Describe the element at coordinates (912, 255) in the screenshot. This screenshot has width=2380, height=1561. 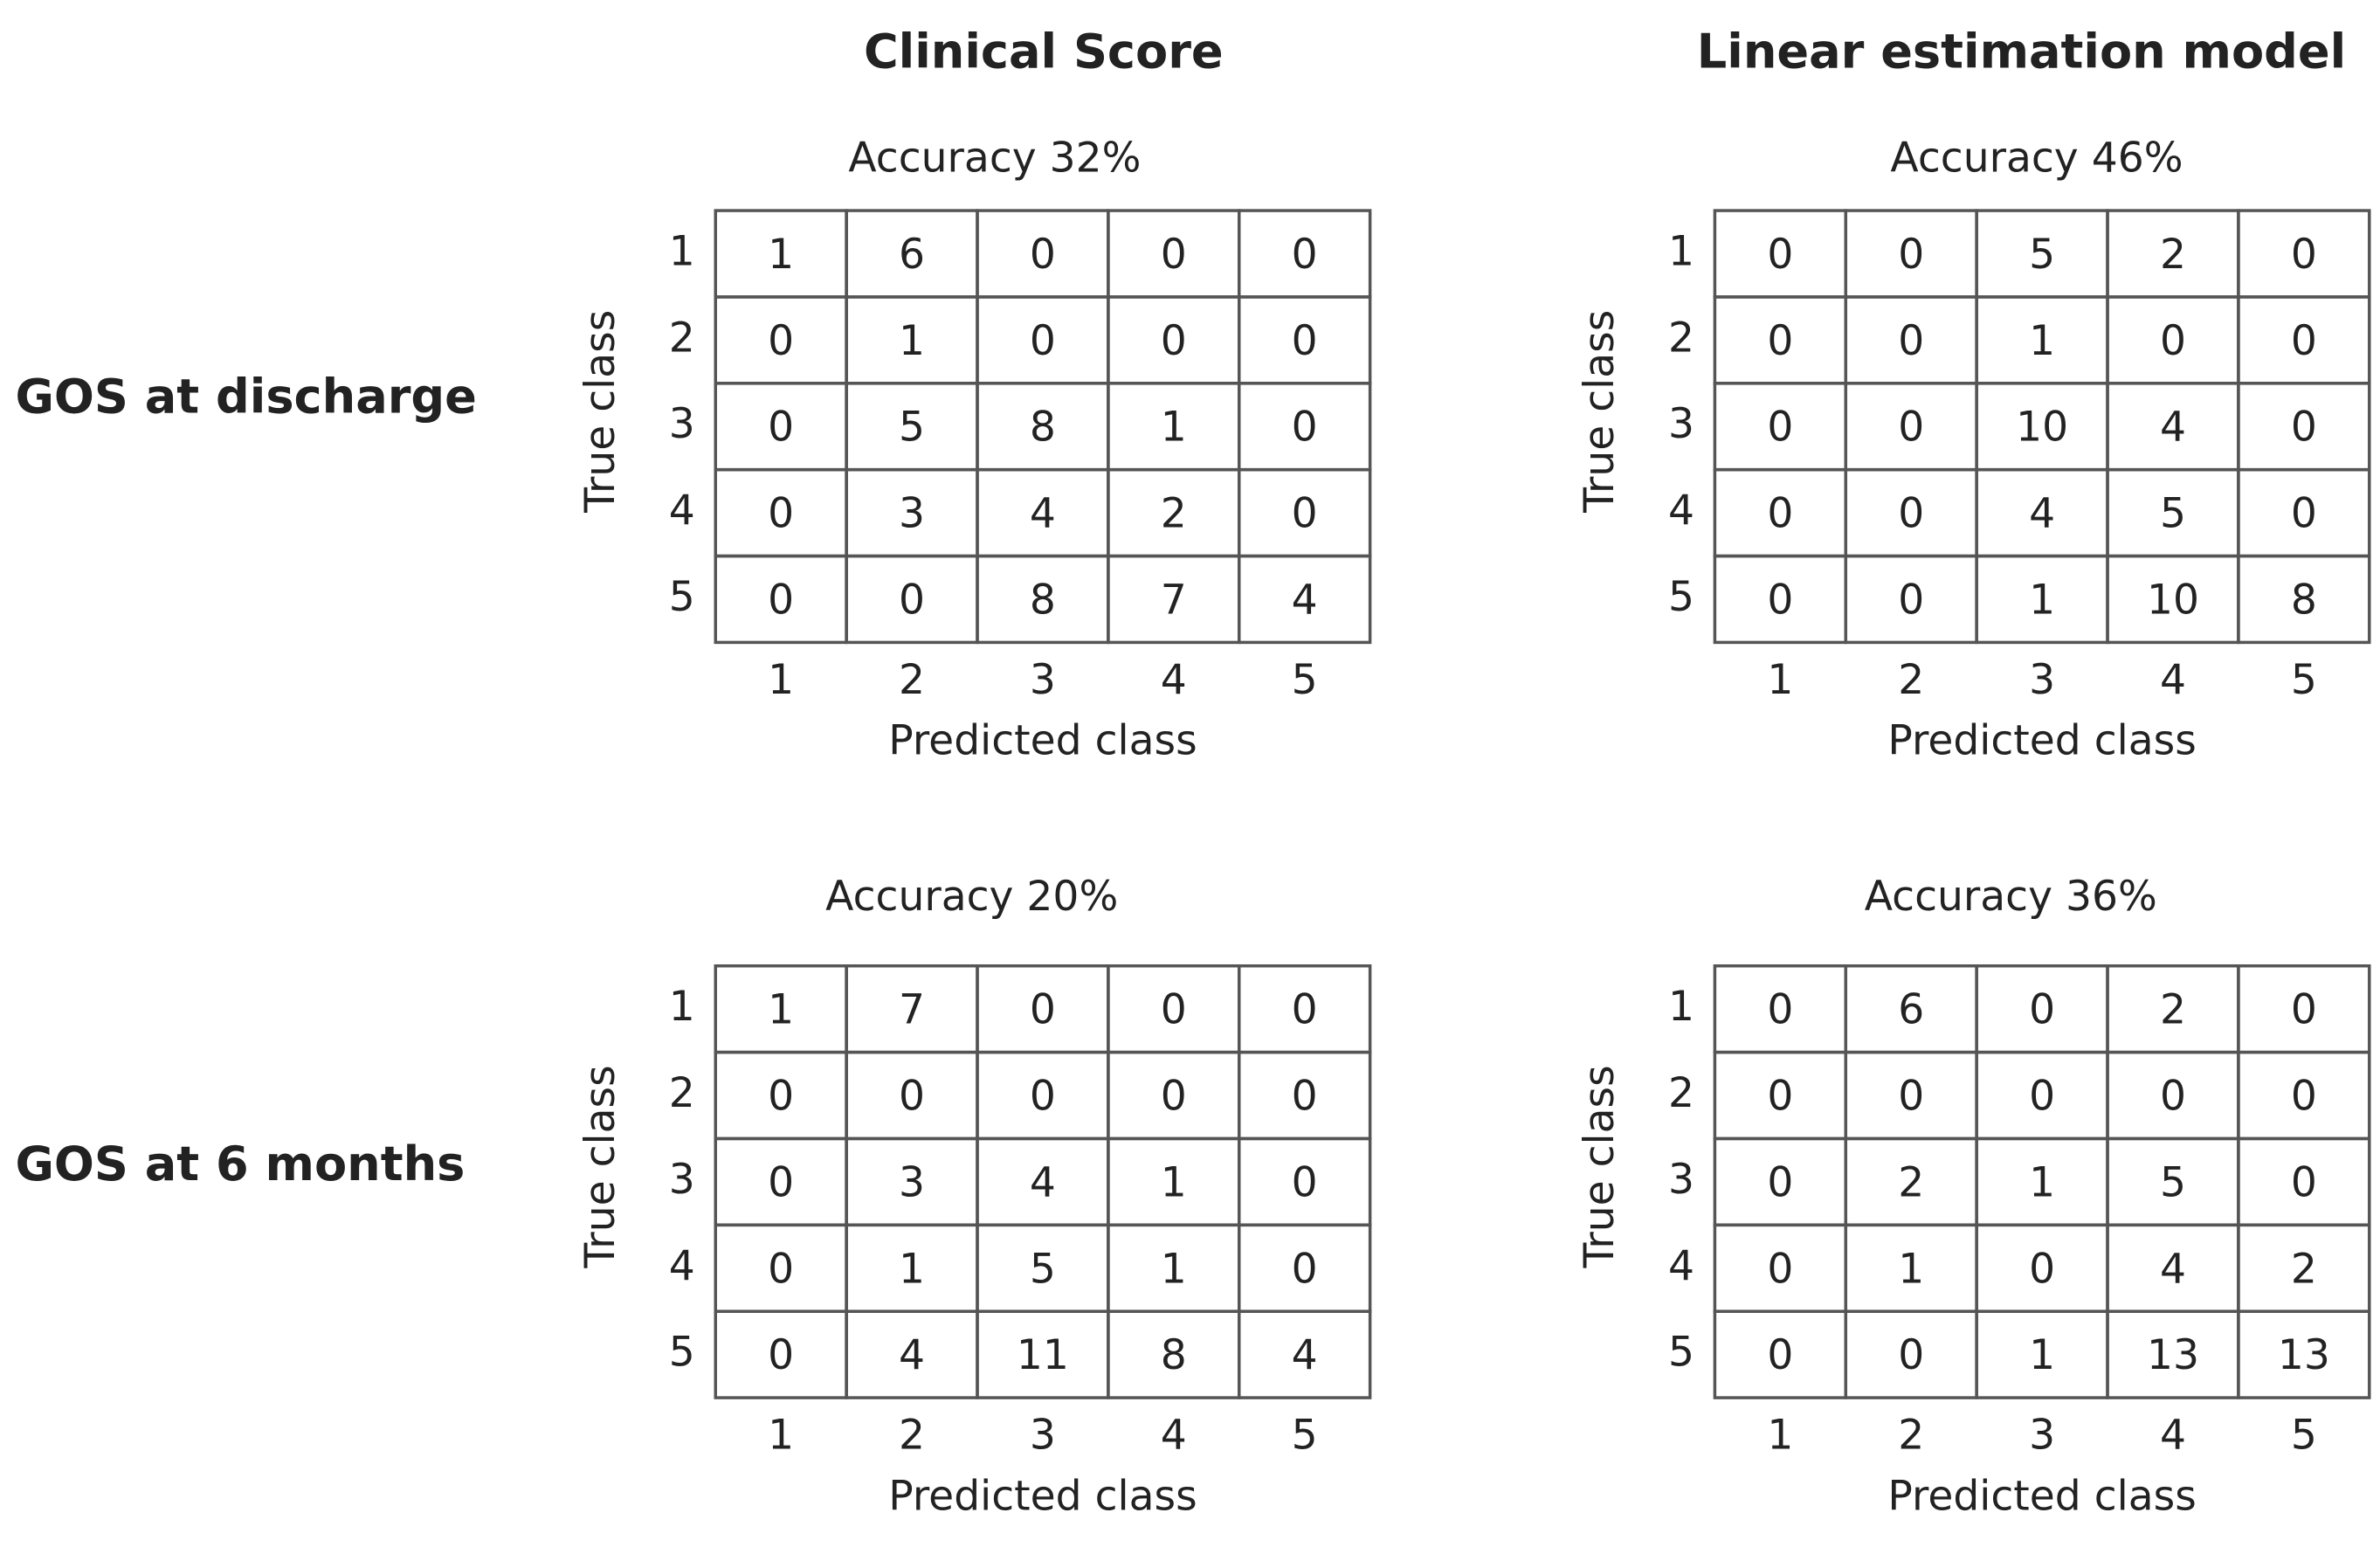
I see `cell-value: 6` at that location.